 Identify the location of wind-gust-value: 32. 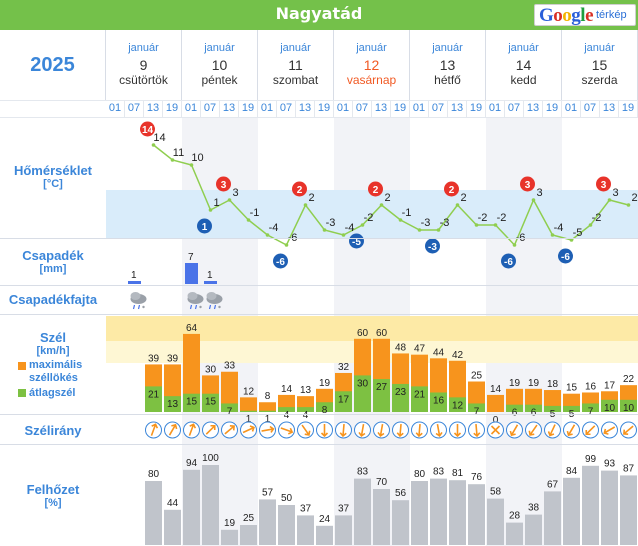
(344, 367).